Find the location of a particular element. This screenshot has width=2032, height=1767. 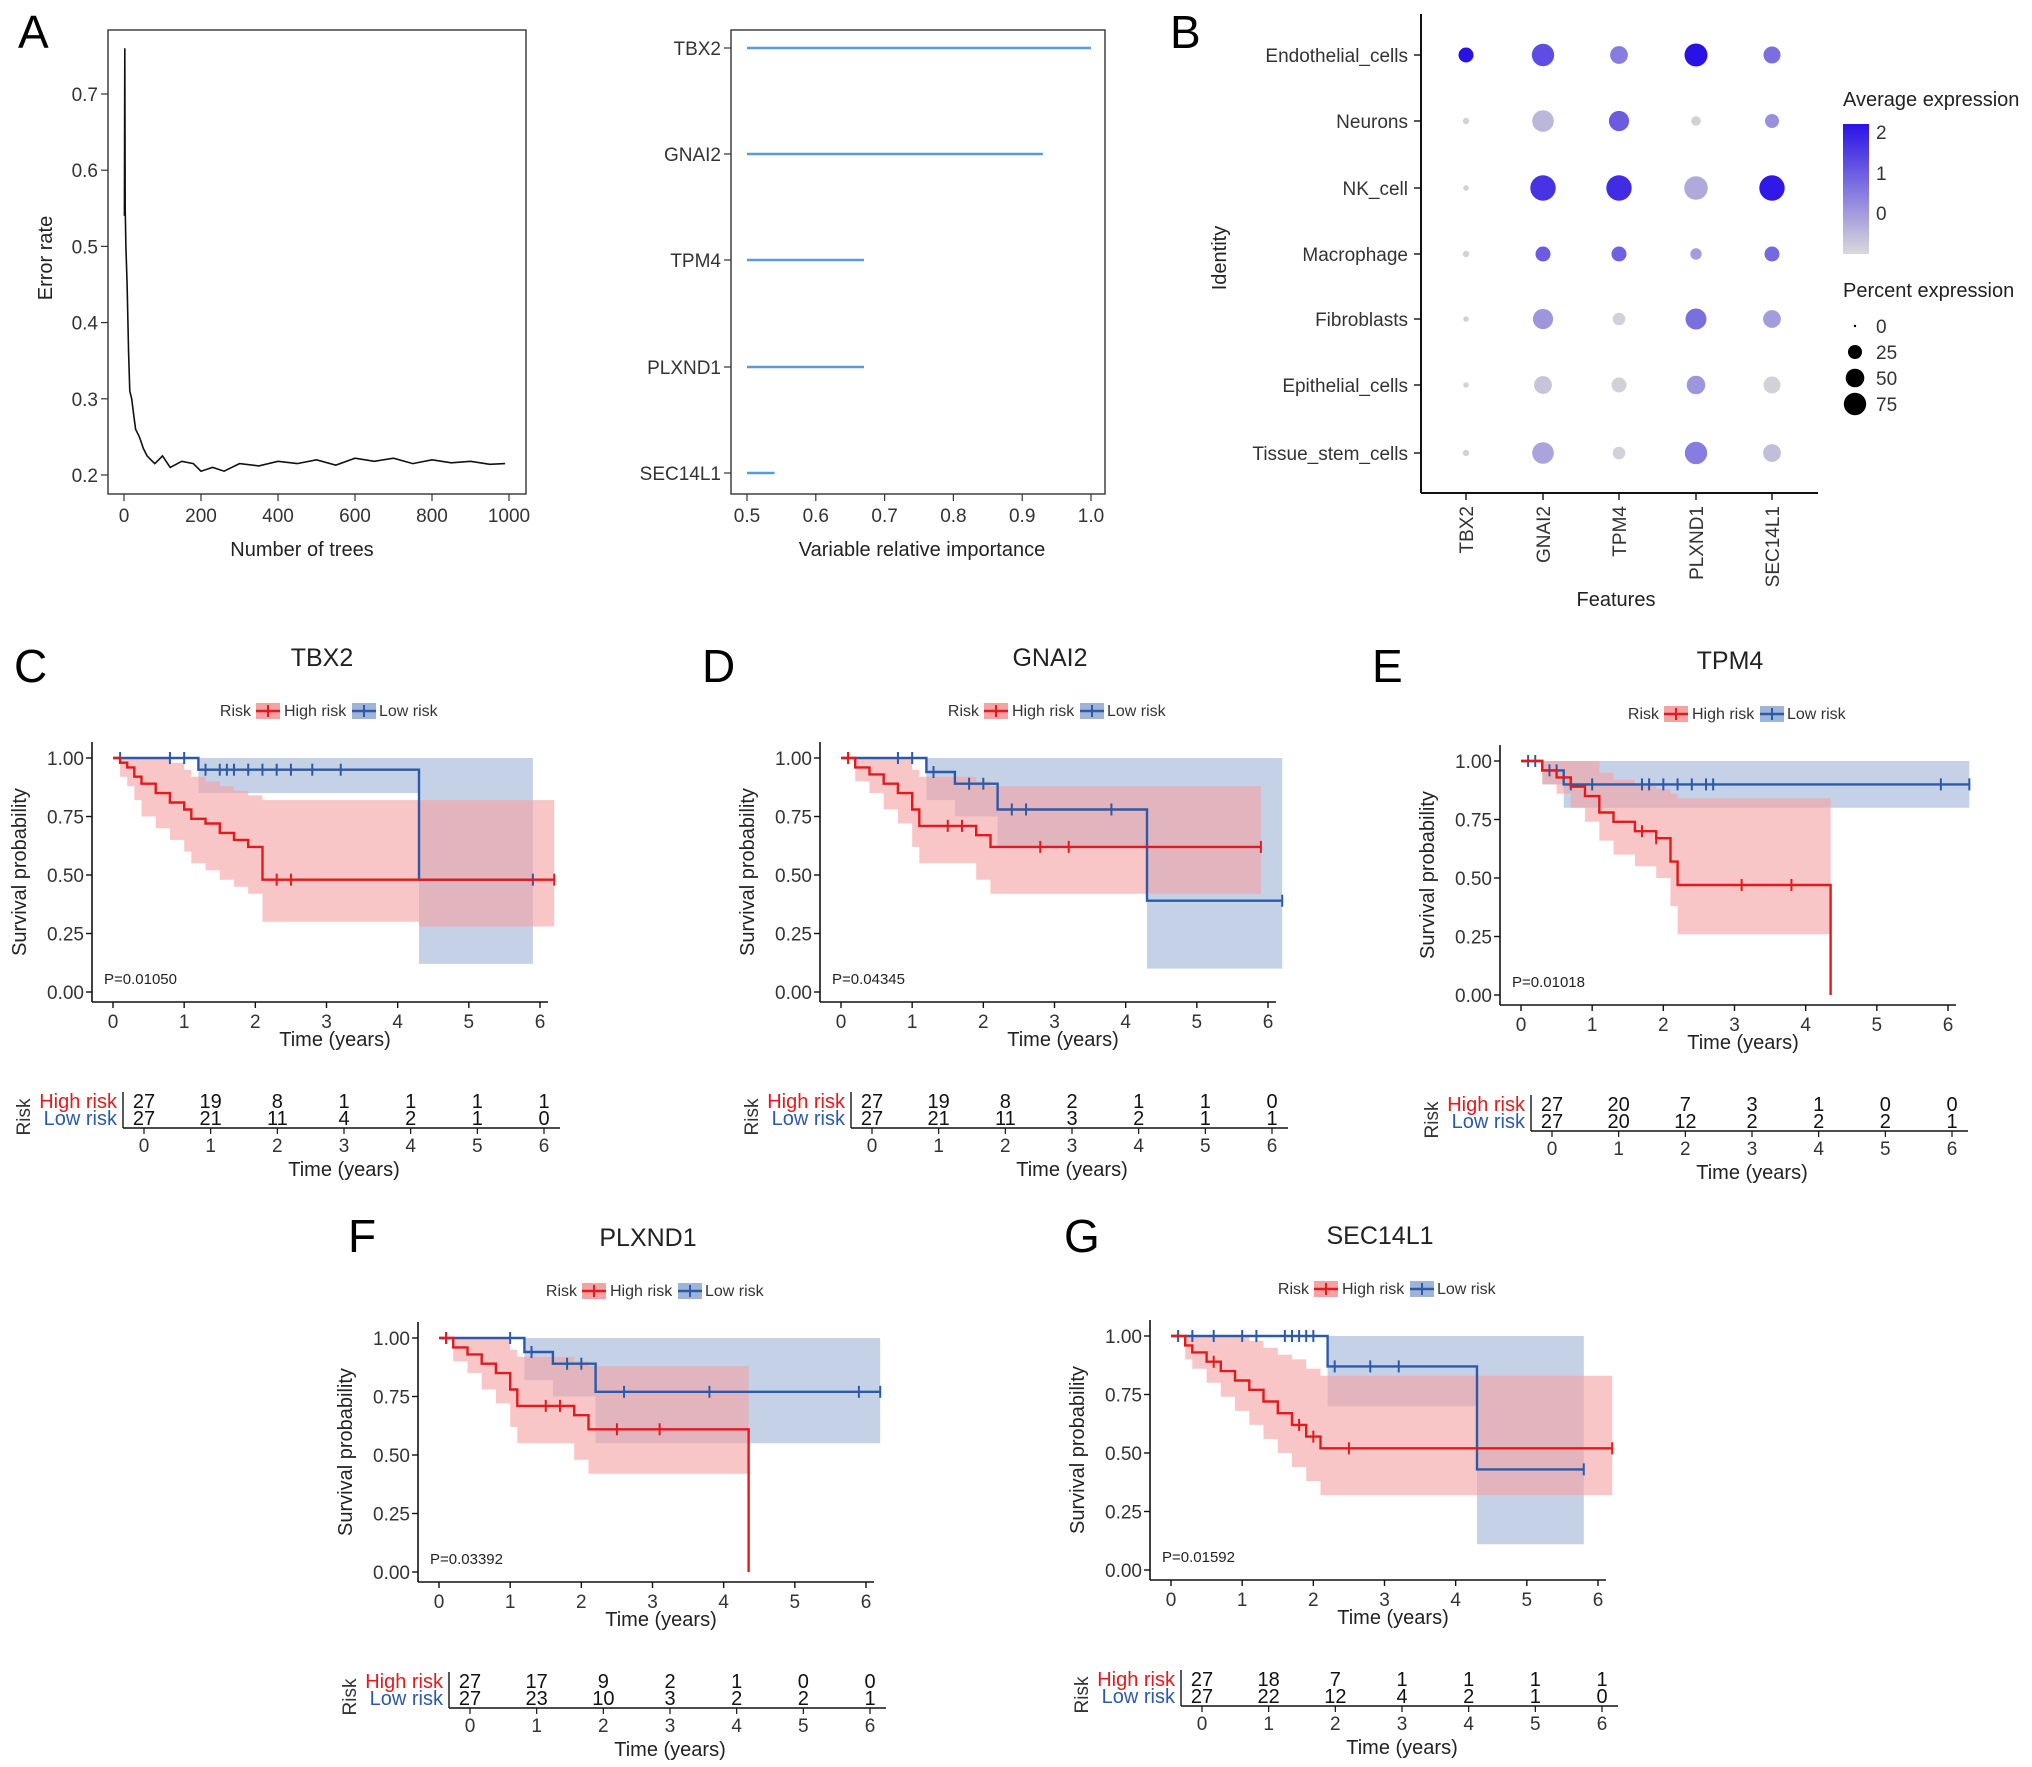

high-risk-ci is located at coordinates (1392, 1416).